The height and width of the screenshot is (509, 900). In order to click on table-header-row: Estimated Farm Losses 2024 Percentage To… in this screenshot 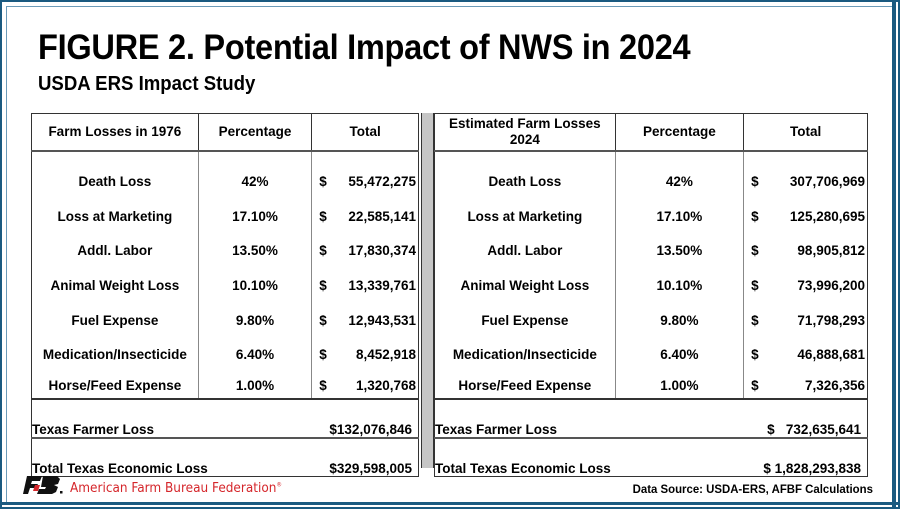, I will do `click(651, 132)`.